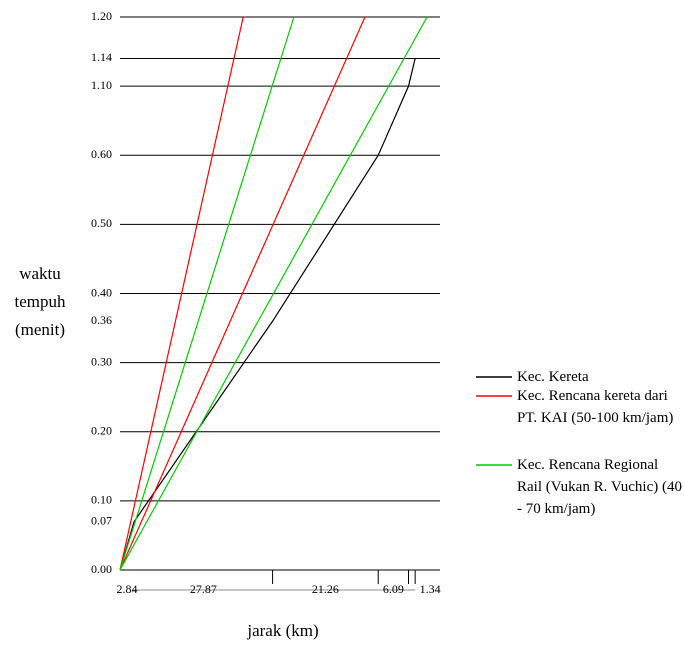  I want to click on y-tick-label: 0.20, so click(101, 431).